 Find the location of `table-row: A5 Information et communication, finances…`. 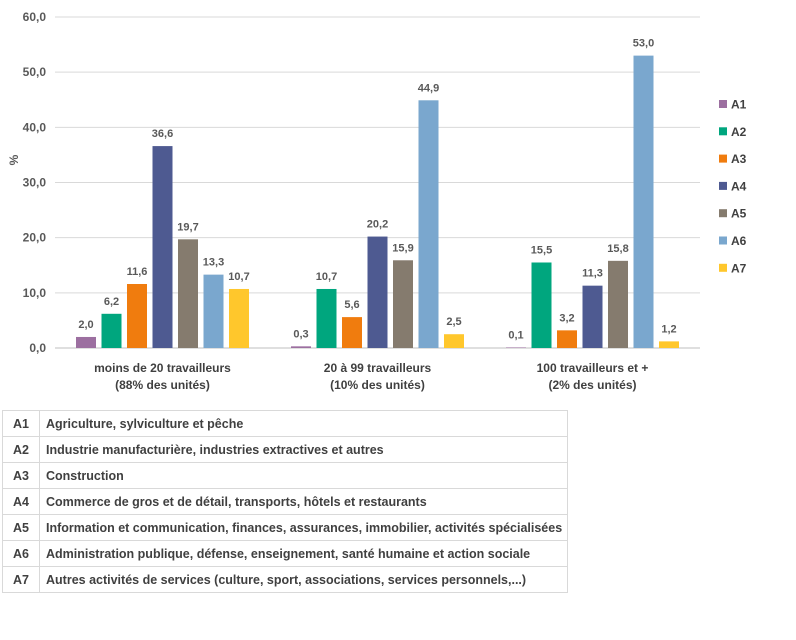

table-row: A5 Information et communication, finances… is located at coordinates (285, 527).